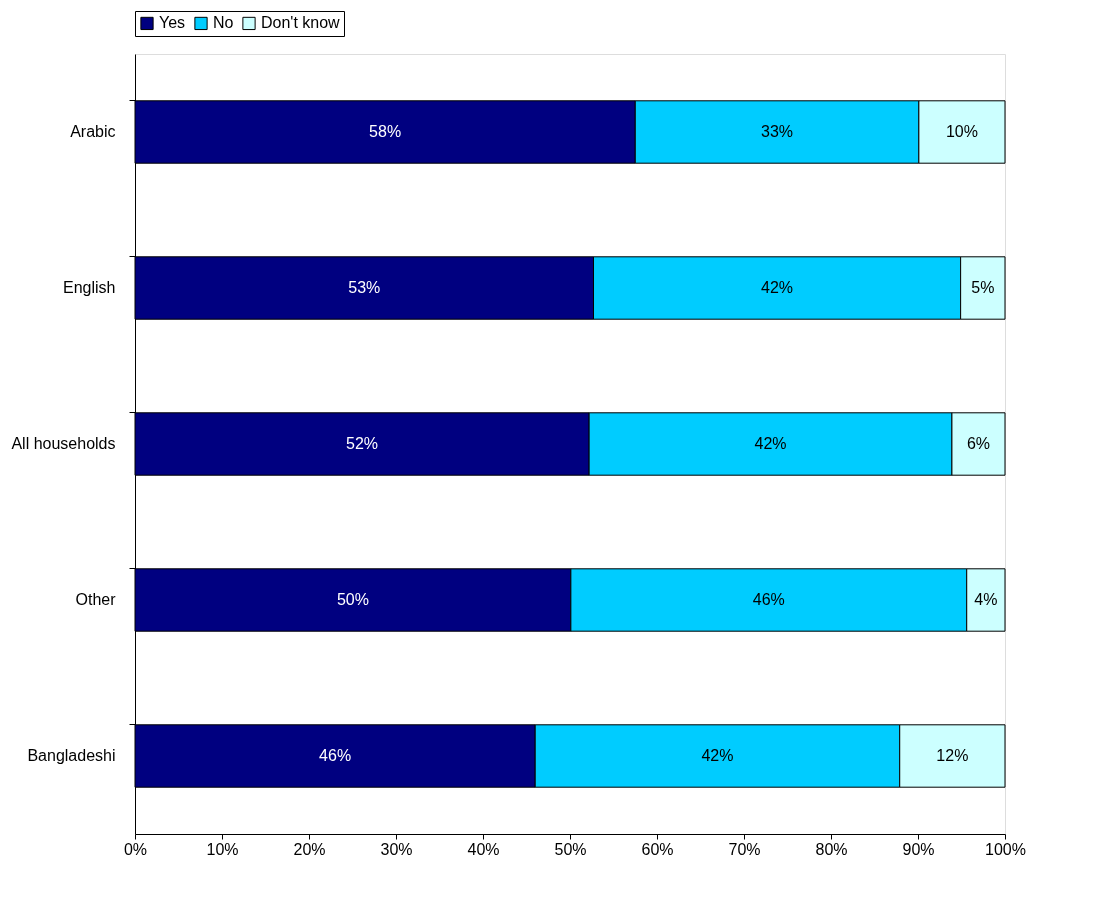 This screenshot has width=1117, height=913. I want to click on y-tick-label: Arabic, so click(93, 131).